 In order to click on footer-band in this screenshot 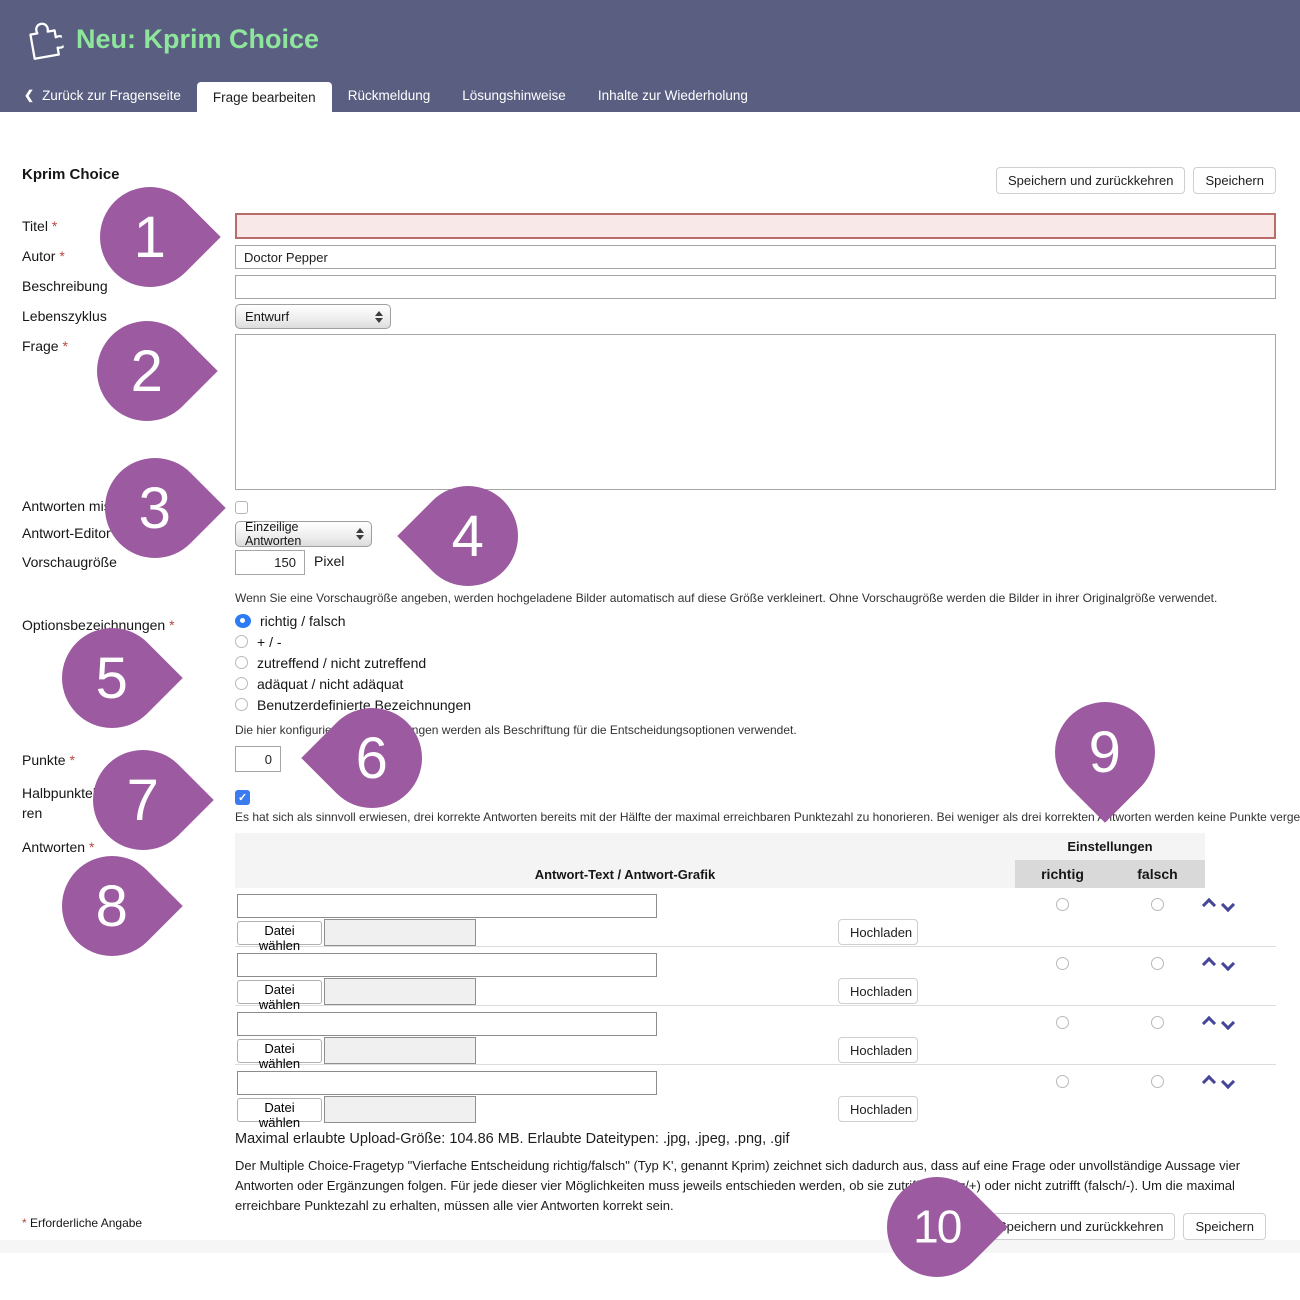, I will do `click(650, 1246)`.